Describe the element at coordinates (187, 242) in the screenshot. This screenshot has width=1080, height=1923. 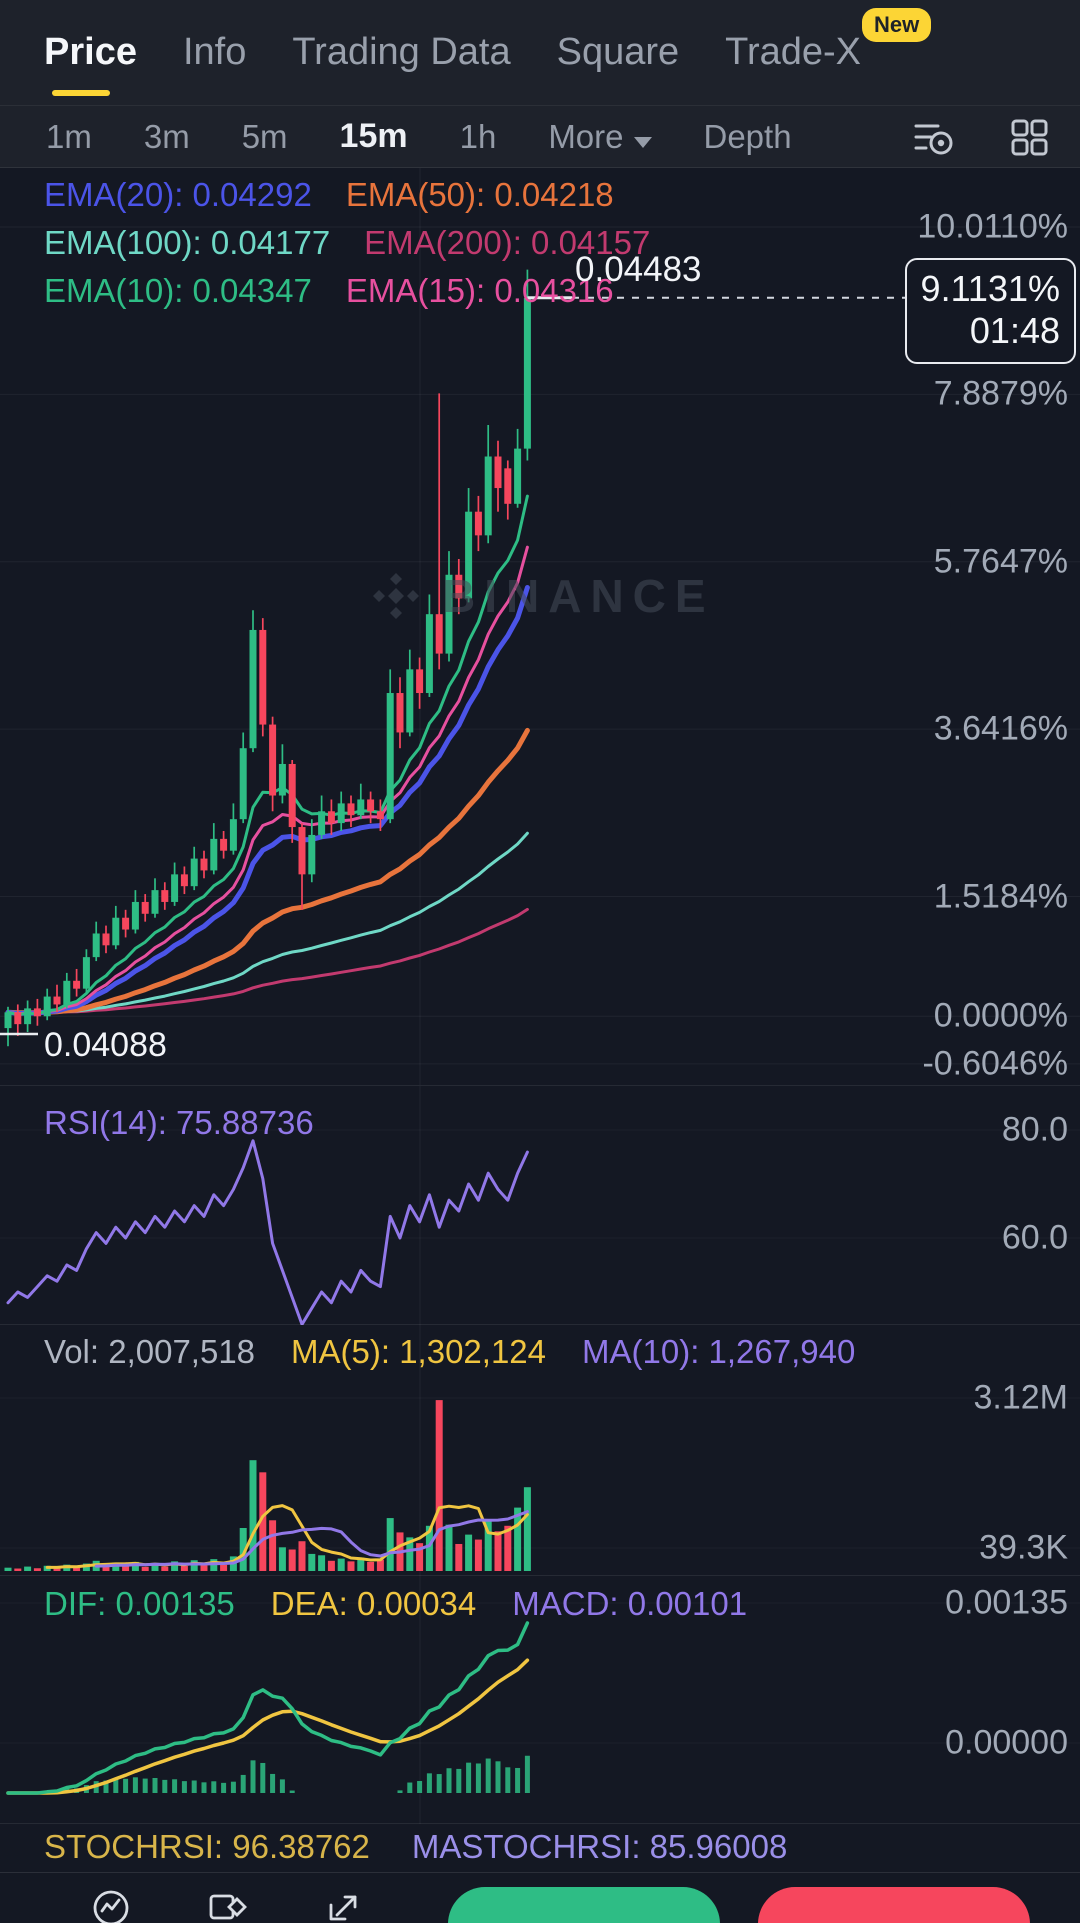
I see `ema-label: EMA(100): 0.04177` at that location.